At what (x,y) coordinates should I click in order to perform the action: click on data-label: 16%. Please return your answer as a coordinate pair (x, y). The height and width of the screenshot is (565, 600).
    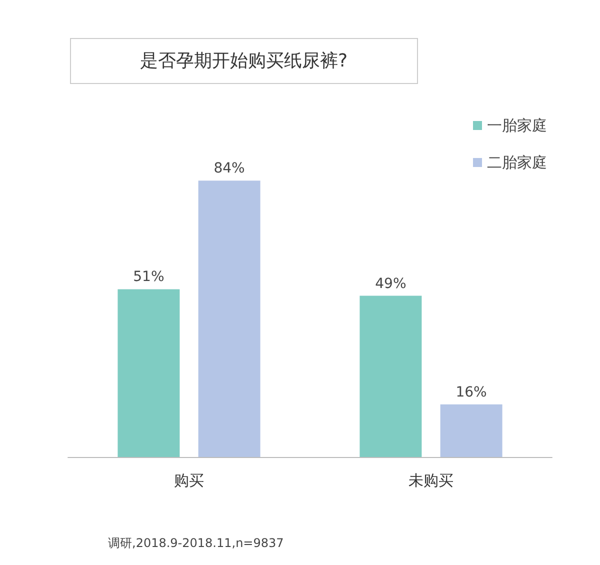
    Looking at the image, I should click on (471, 392).